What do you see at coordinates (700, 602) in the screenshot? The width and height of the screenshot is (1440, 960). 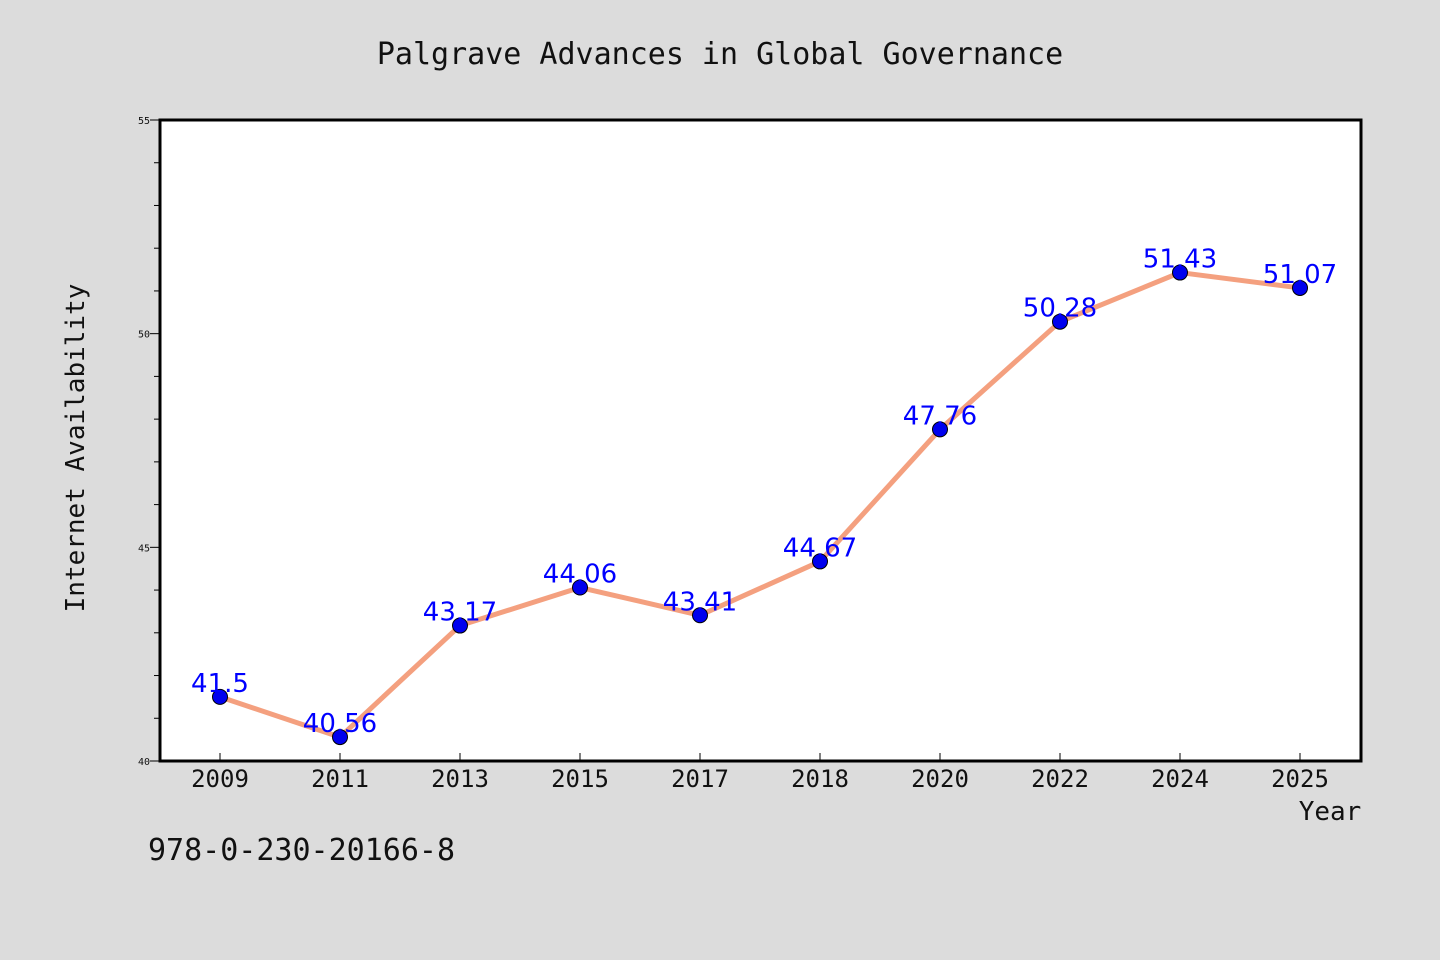 I see `data-label: 43.41` at bounding box center [700, 602].